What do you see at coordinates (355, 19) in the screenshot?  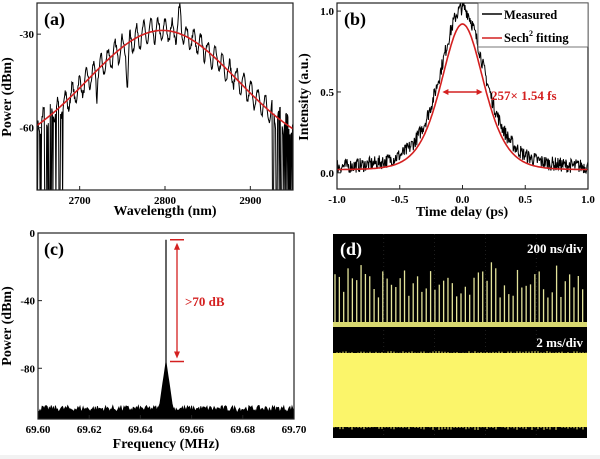 I see `panel-label: (b)` at bounding box center [355, 19].